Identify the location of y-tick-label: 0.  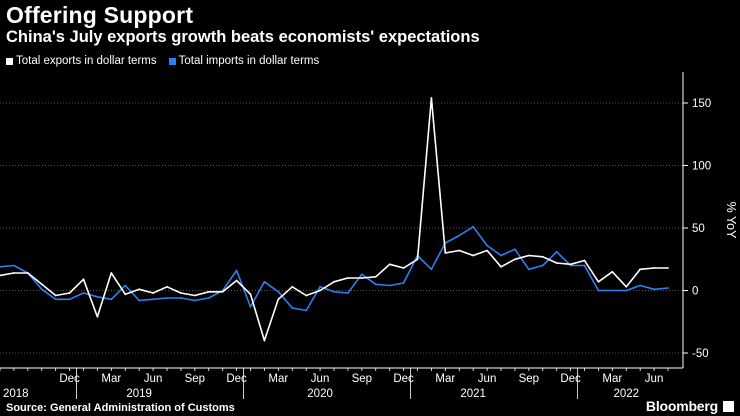
(695, 292).